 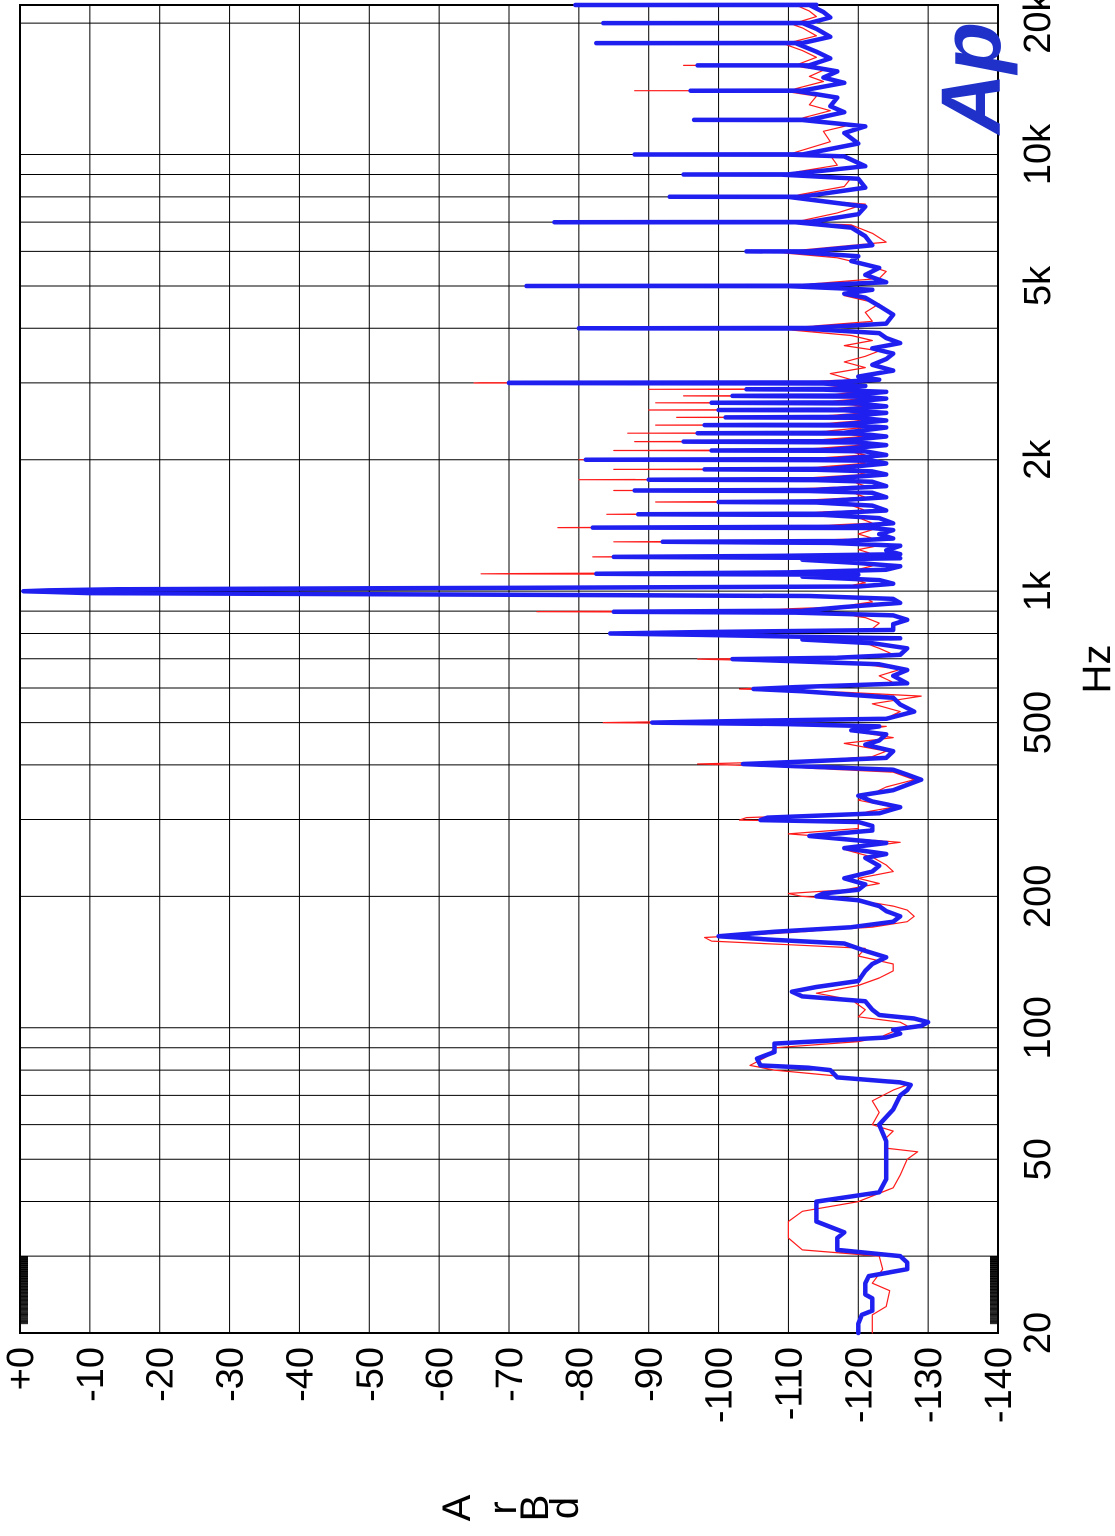 What do you see at coordinates (1038, 1027) in the screenshot?
I see `frequency-tick-label: 100` at bounding box center [1038, 1027].